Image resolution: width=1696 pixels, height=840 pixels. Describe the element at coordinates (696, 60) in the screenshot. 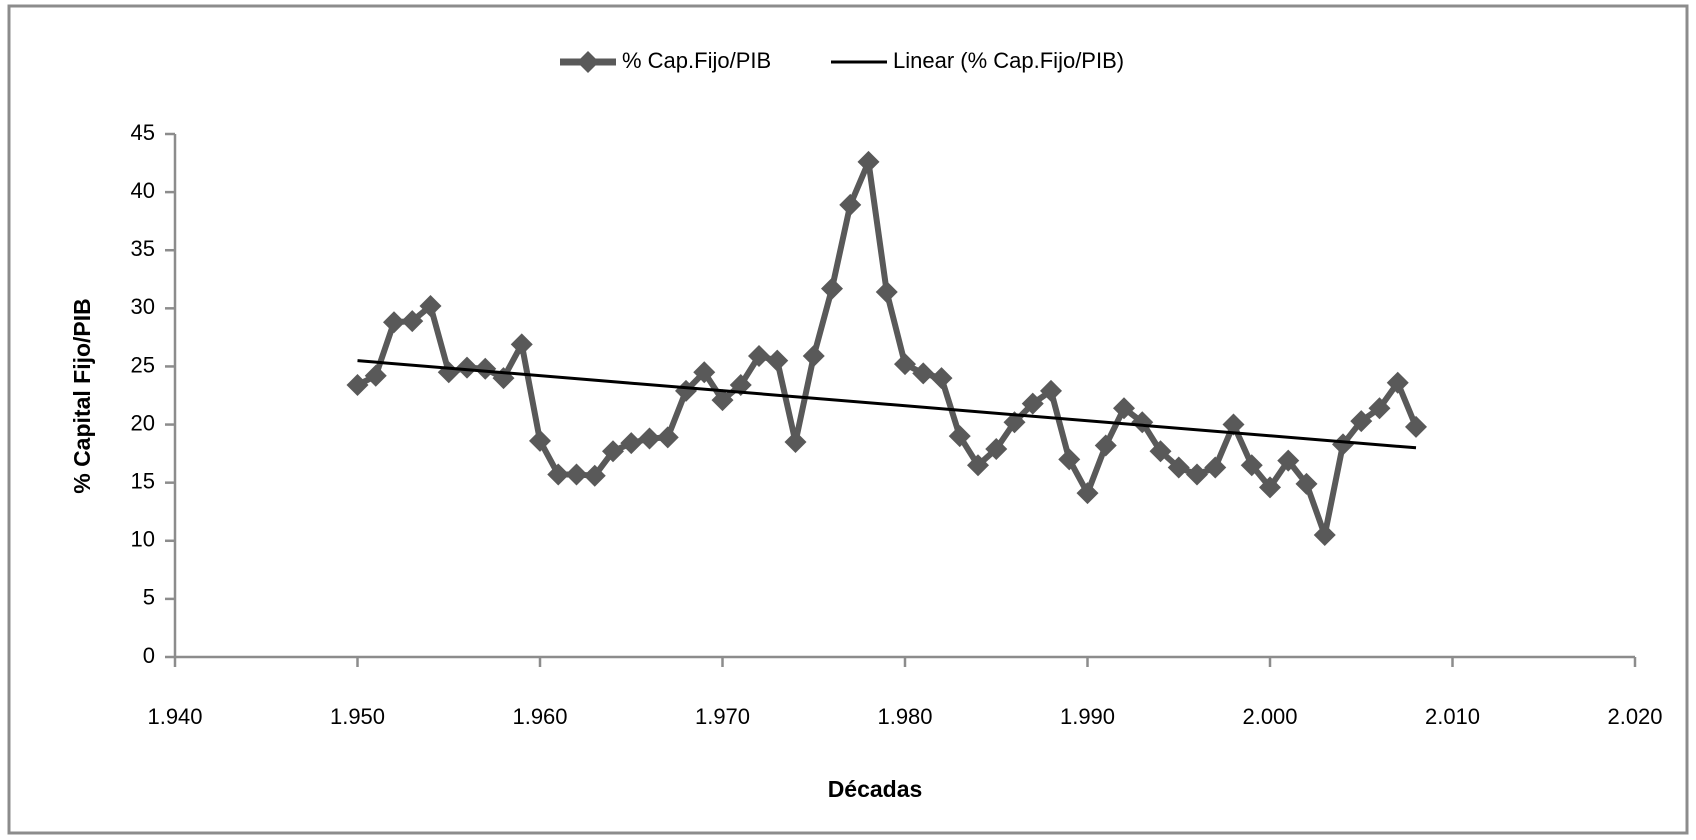

I see `legend-label: % Cap.Fijo/PIB` at that location.